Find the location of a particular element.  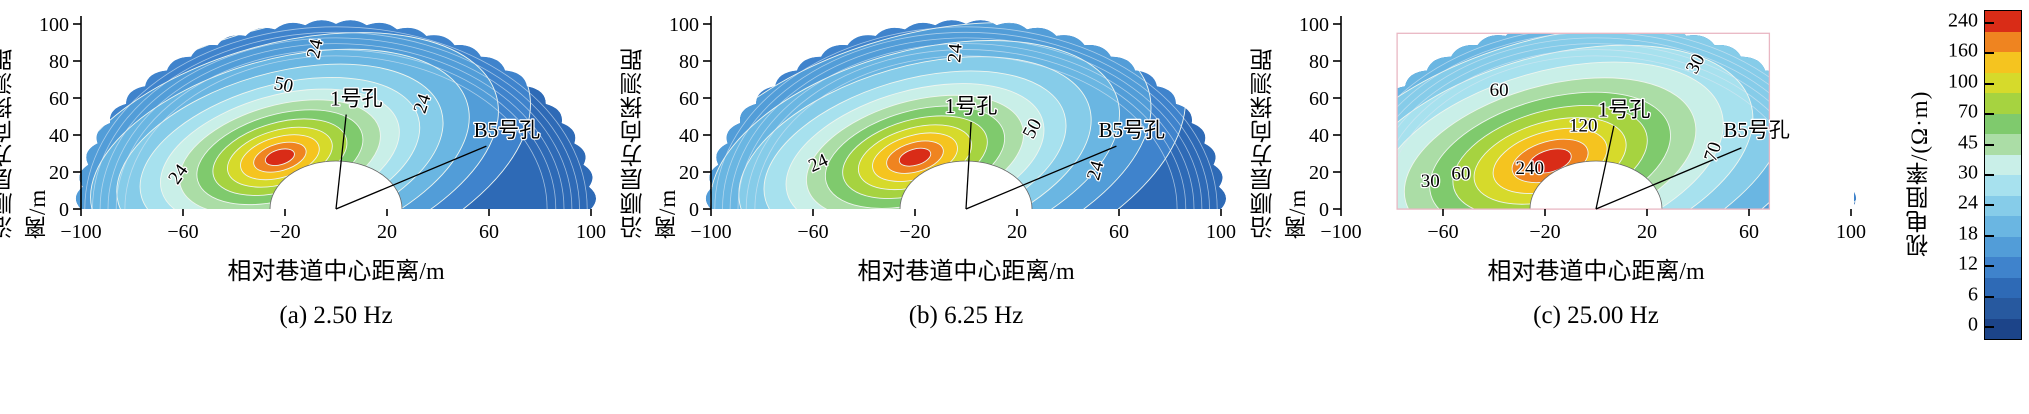

colorbar-tick-label: 30 is located at coordinates (1968, 172).